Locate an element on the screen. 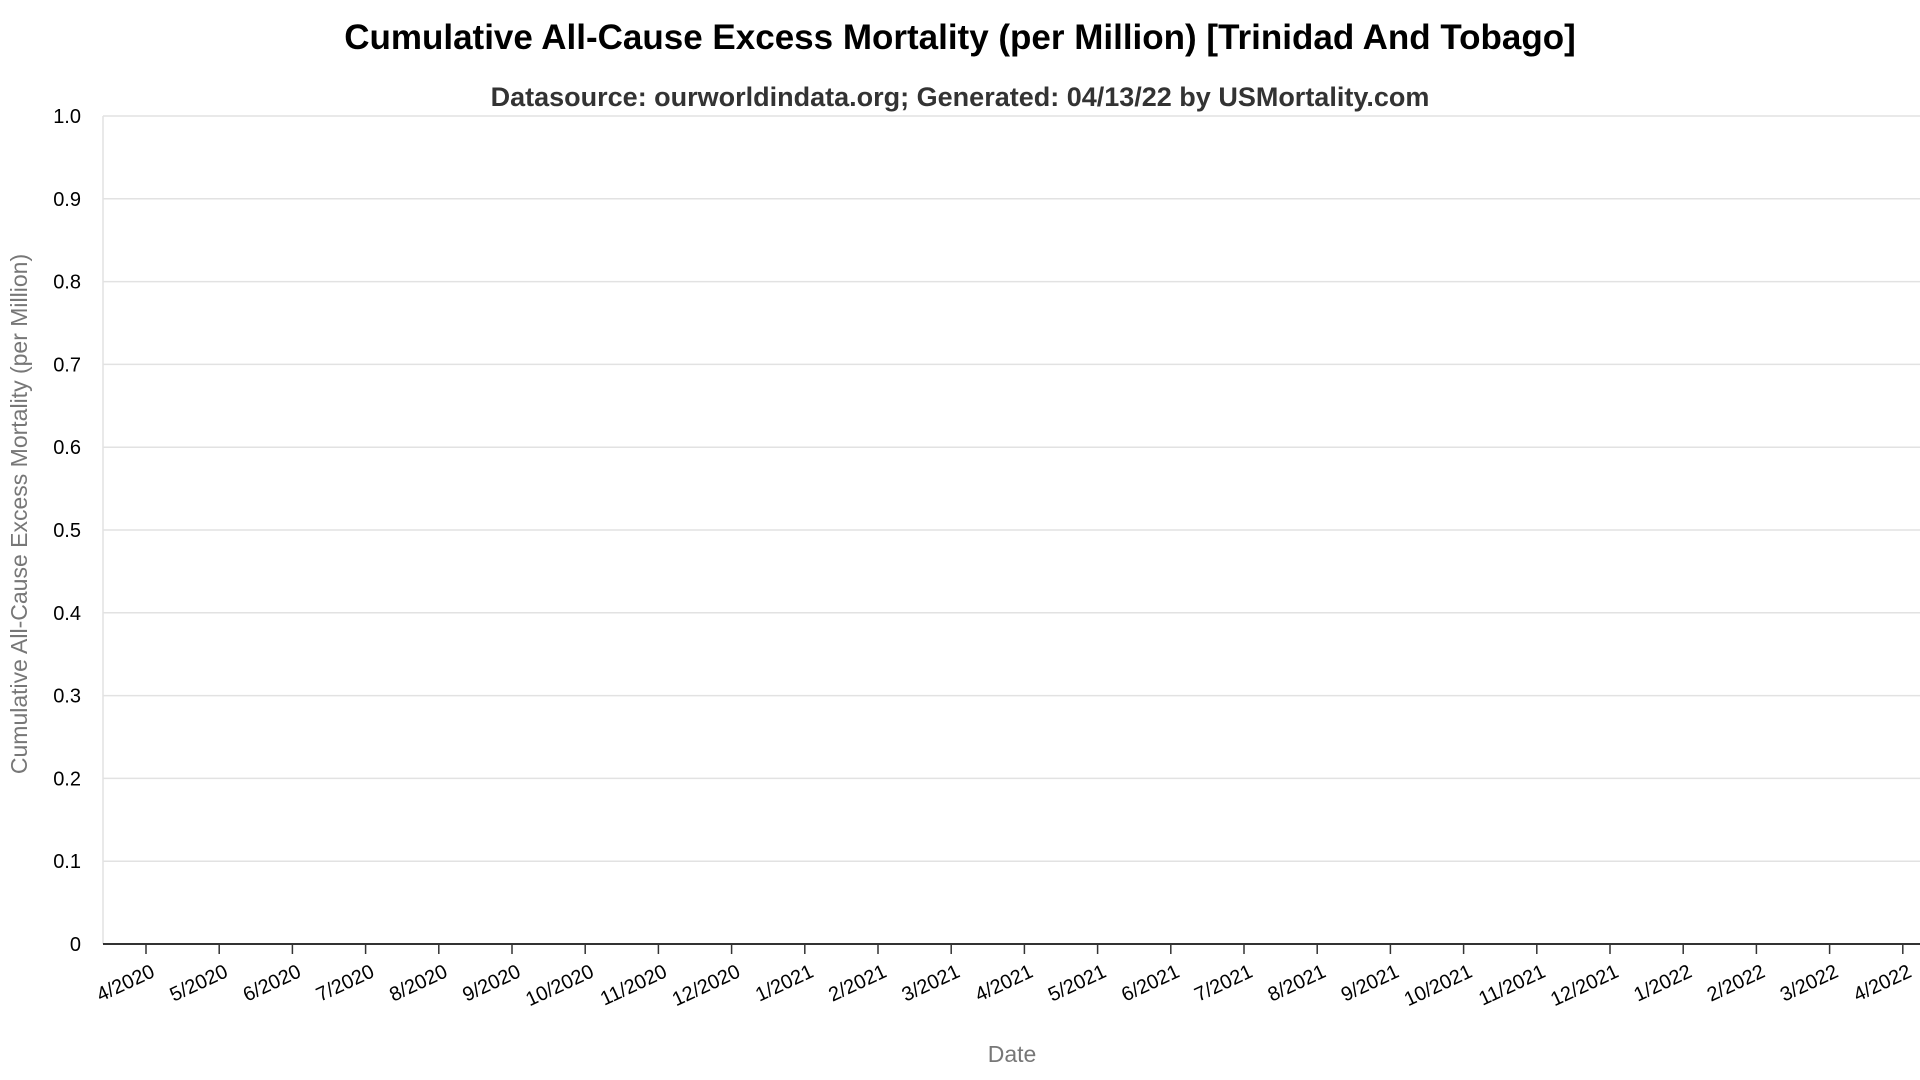  x-tick-label: 7/2021 is located at coordinates (1223, 984).